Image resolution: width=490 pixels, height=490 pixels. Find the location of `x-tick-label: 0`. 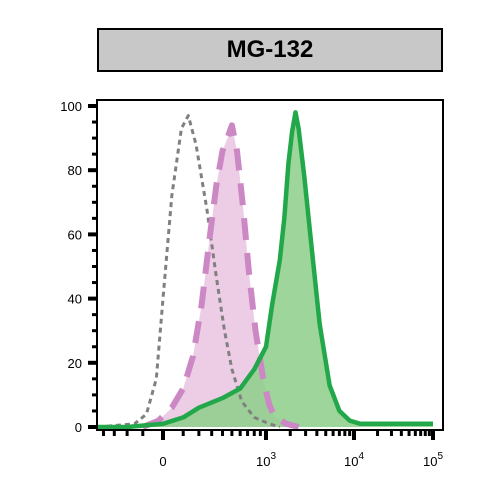

x-tick-label: 0 is located at coordinates (162, 461).